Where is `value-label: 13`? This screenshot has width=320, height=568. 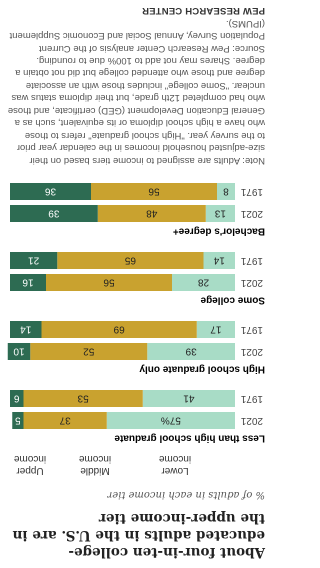 value-label: 13 is located at coordinates (220, 212).